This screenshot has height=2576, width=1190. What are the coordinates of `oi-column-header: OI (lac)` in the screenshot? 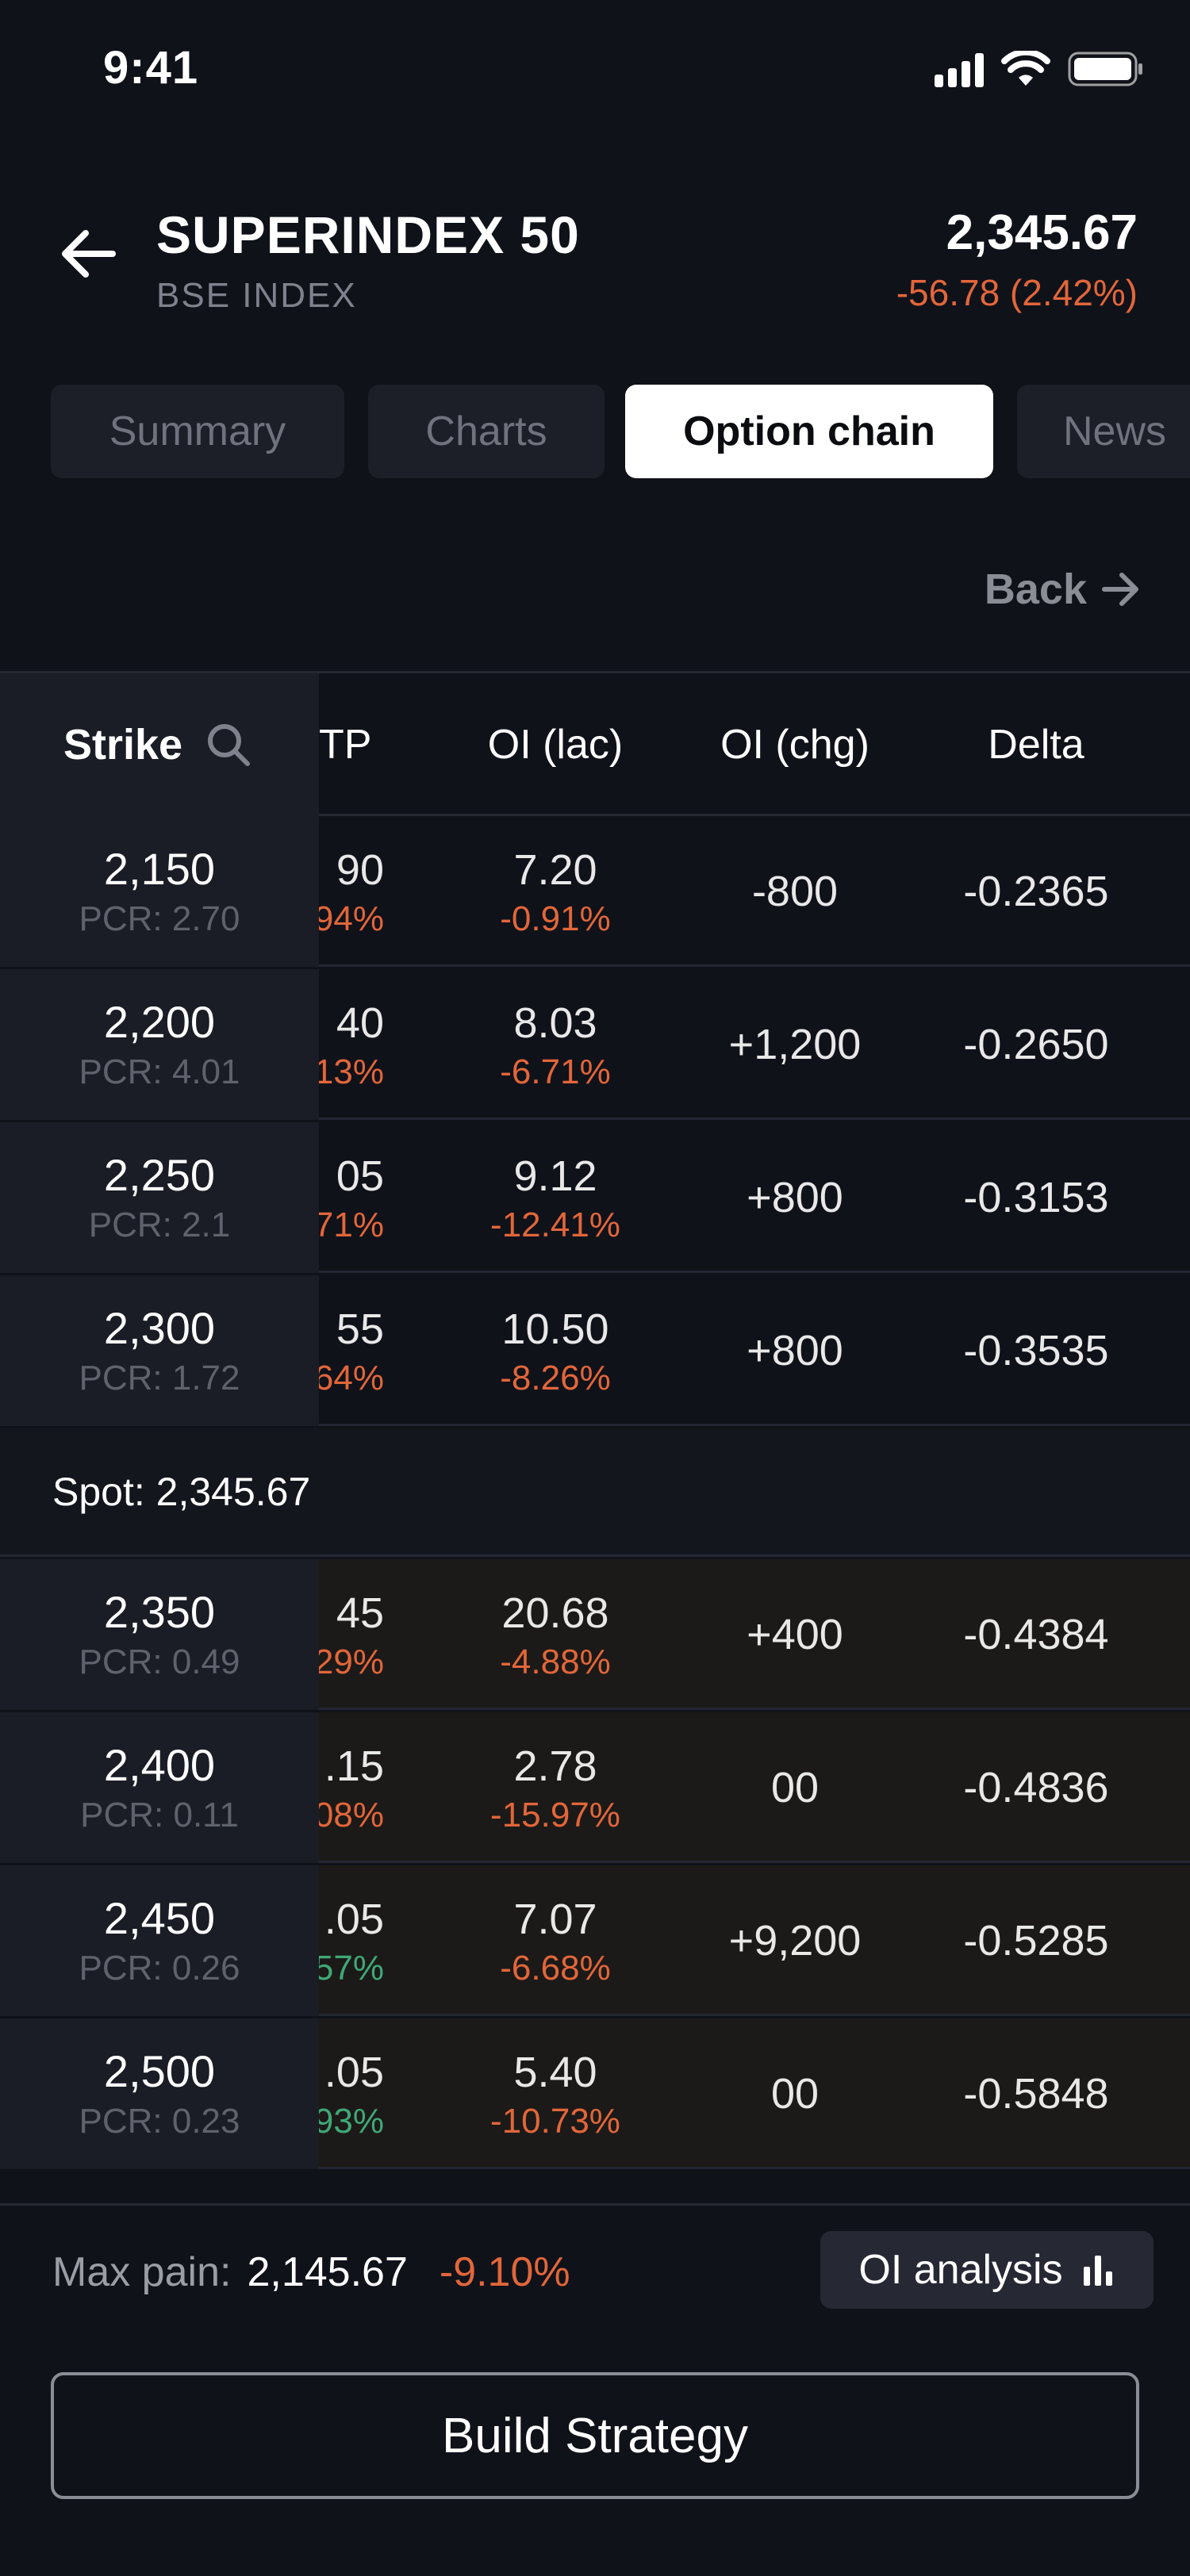 It's located at (555, 745).